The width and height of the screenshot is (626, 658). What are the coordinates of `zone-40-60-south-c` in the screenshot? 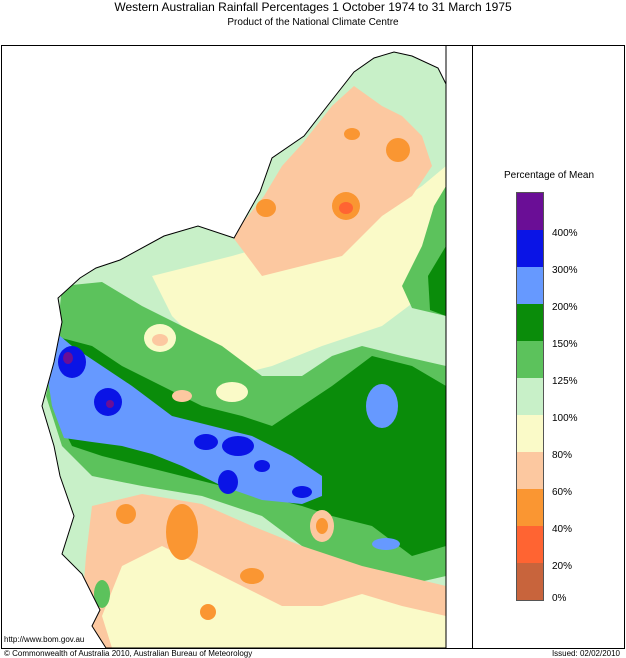 It's located at (252, 576).